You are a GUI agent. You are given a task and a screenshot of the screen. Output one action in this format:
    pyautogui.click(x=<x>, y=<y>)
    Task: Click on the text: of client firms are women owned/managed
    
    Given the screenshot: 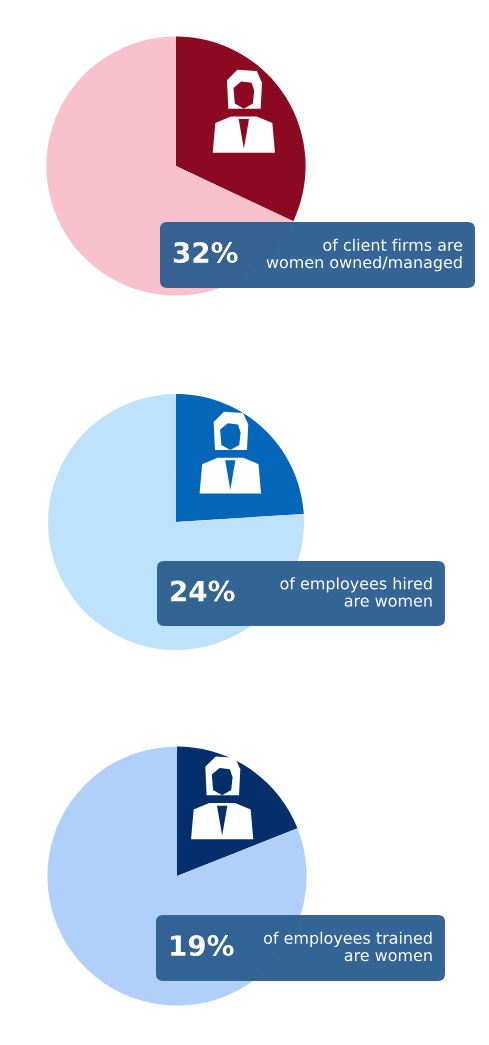 What is the action you would take?
    pyautogui.click(x=364, y=255)
    